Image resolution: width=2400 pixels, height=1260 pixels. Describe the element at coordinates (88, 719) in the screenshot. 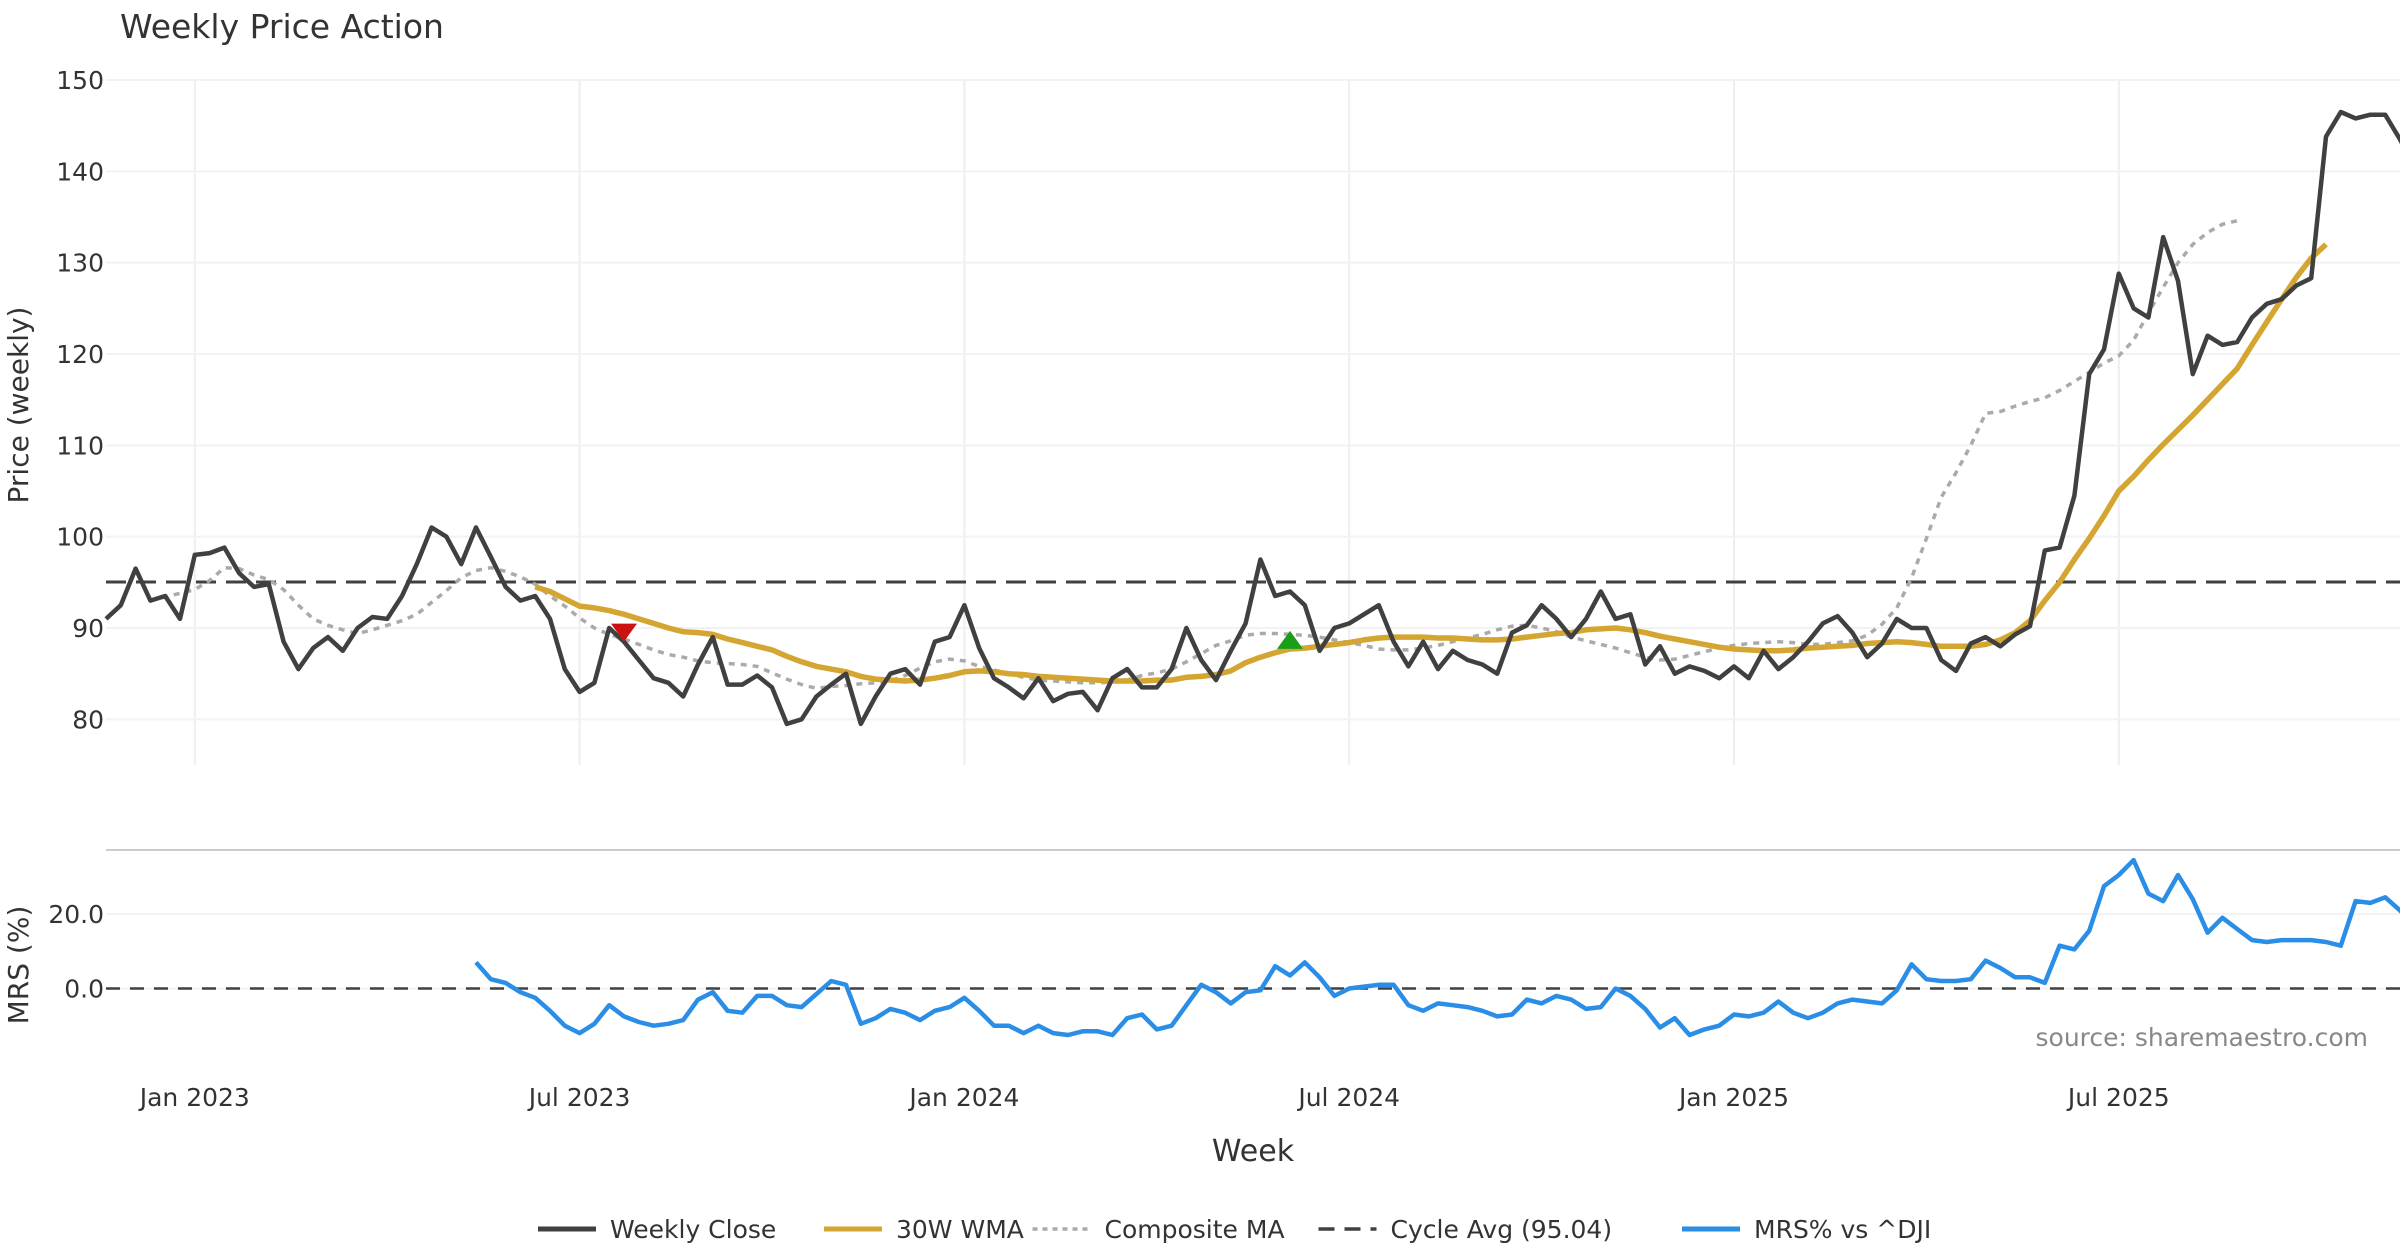

I see `price-y-tick-label: 80` at that location.